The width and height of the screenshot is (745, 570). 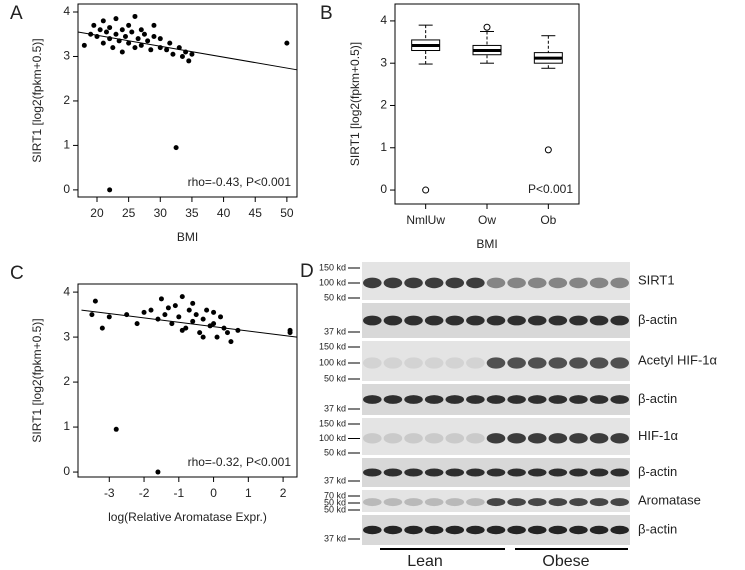 What do you see at coordinates (213, 493) in the screenshot?
I see `x-tick-label: 0` at bounding box center [213, 493].